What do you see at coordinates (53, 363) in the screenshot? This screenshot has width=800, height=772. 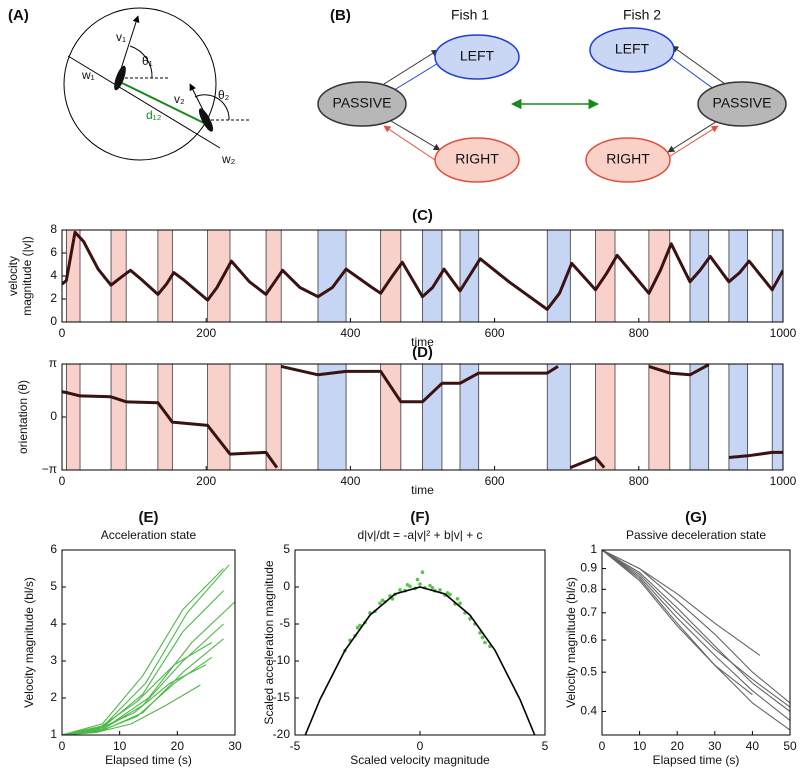 I see `y-tick-label: π` at bounding box center [53, 363].